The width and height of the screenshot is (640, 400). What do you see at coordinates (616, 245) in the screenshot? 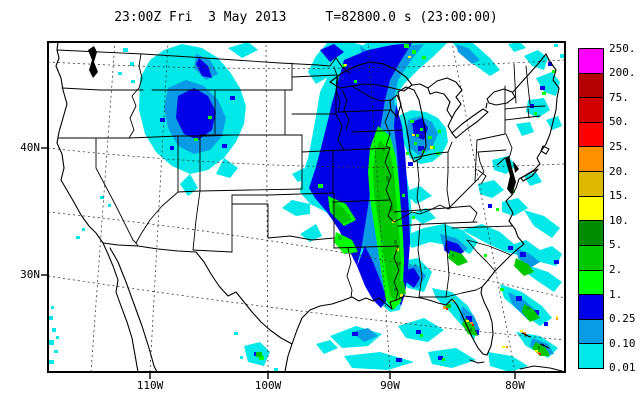
I see `colorbar-boundary-label: 5.` at bounding box center [616, 245].